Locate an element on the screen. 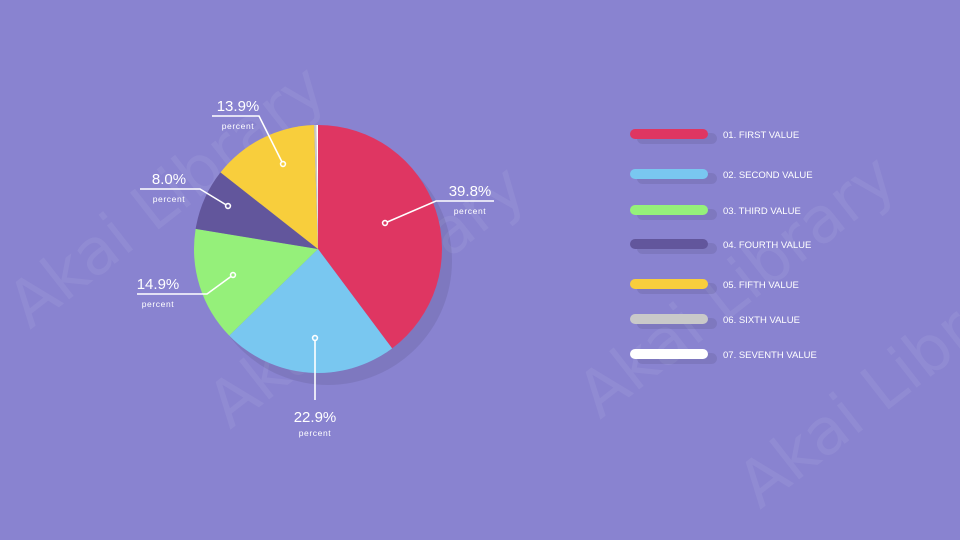  legend-label: 04. FOURTH VALUE is located at coordinates (767, 245).